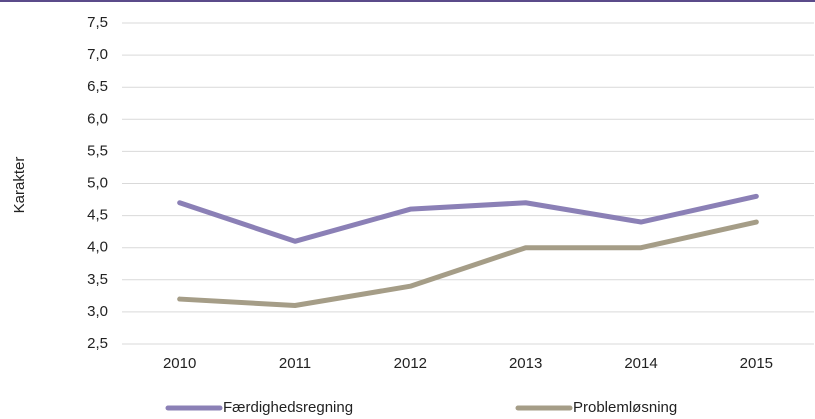  I want to click on x-tick-label: 2013, so click(525, 363).